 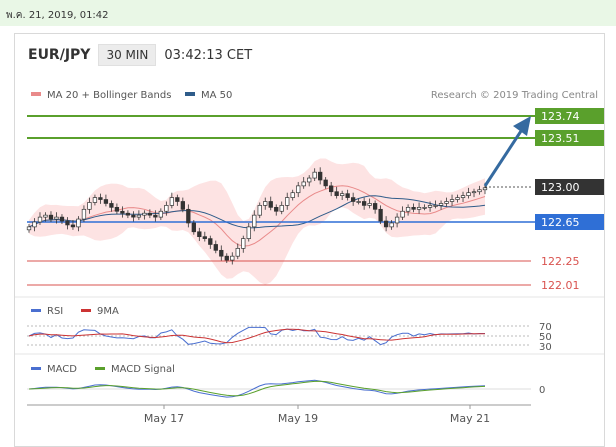 I want to click on ma50-legend-label: MA 50, so click(x=216, y=95).